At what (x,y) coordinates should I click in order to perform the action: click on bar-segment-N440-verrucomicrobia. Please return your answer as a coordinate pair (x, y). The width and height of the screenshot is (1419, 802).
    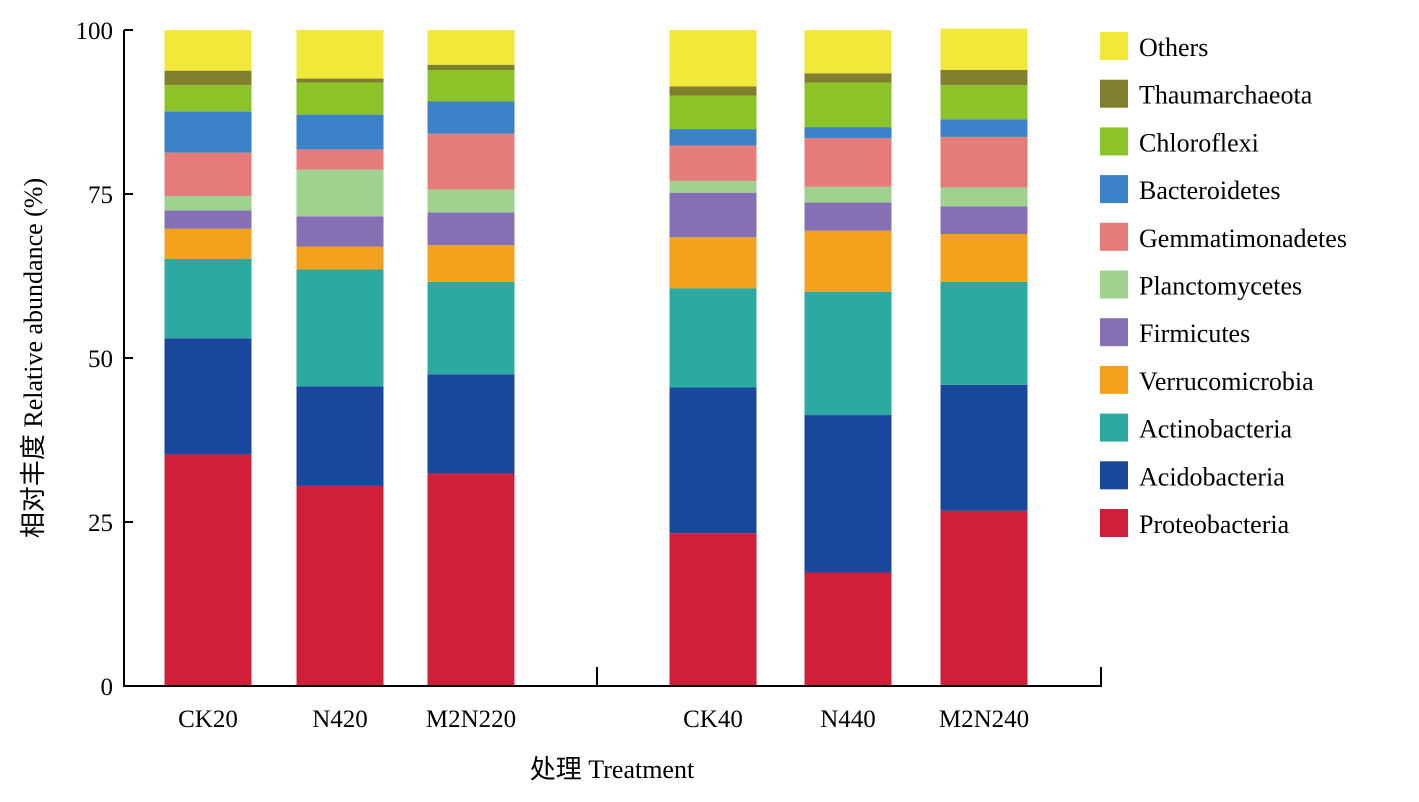
    Looking at the image, I should click on (848, 261).